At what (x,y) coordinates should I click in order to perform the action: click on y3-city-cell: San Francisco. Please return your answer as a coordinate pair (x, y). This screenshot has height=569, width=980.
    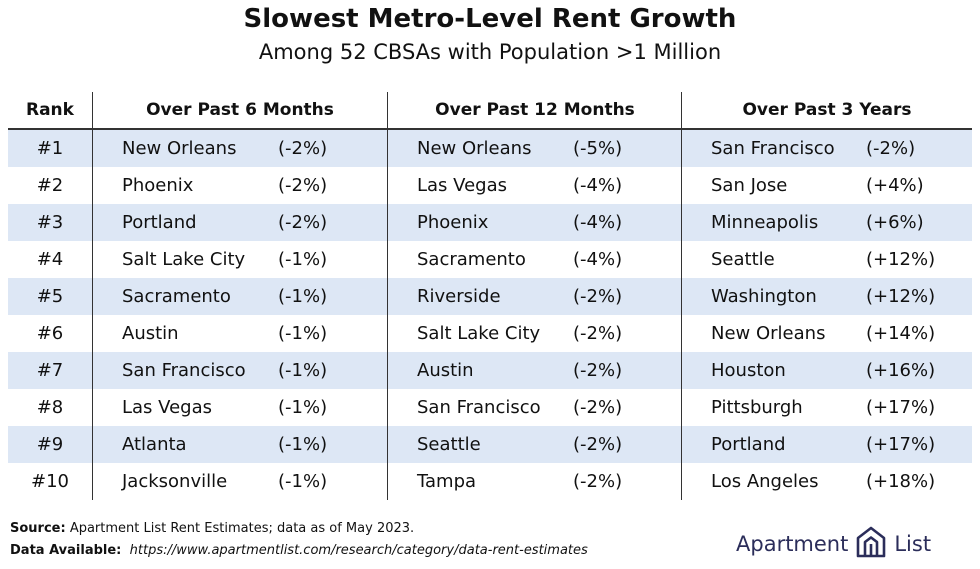
    Looking at the image, I should click on (773, 148).